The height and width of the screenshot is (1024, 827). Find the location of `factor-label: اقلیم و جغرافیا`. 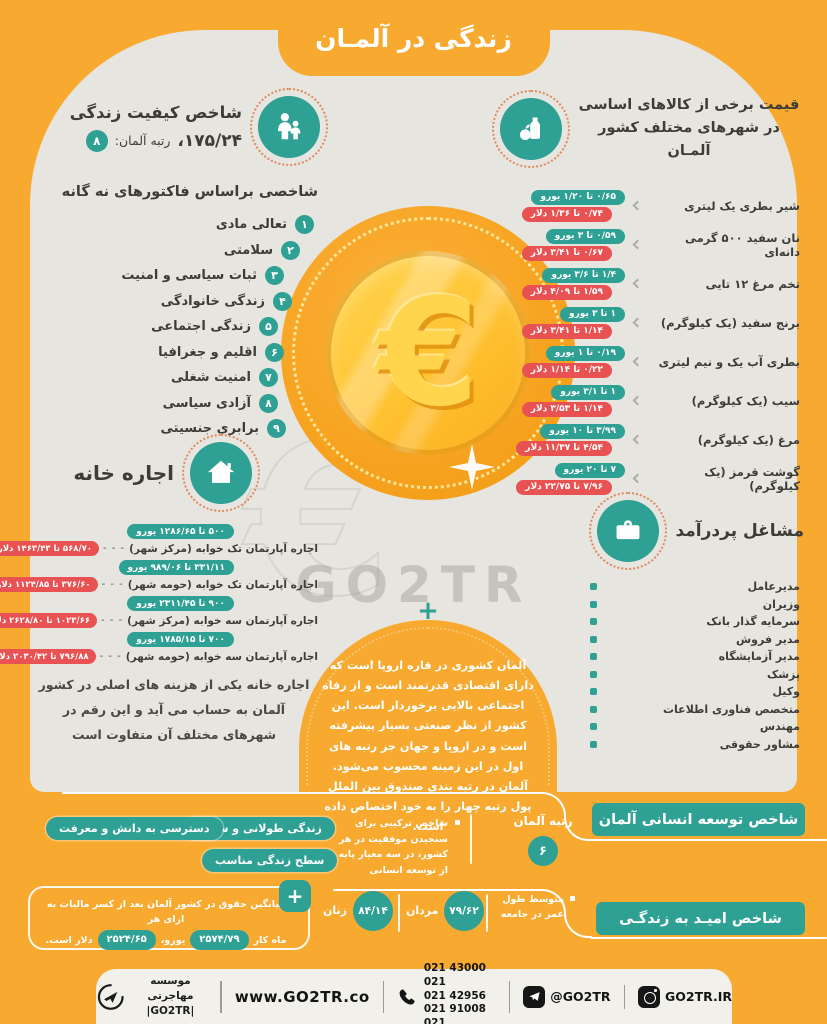

factor-label: اقلیم و جغرافیا is located at coordinates (207, 352).